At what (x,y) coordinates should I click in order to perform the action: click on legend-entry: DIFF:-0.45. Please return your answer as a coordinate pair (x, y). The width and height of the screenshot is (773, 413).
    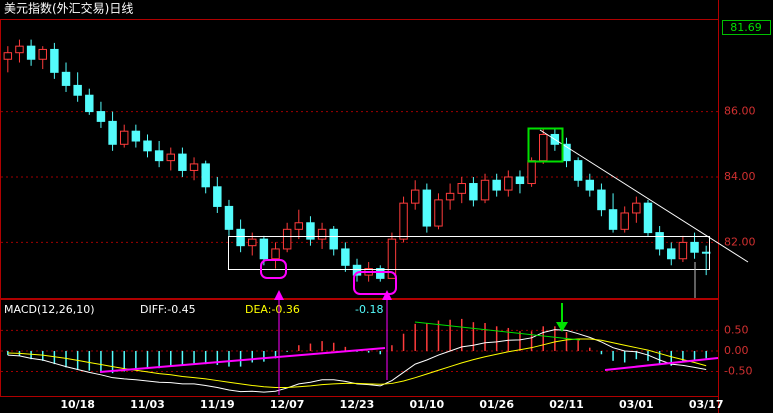
    Looking at the image, I should click on (168, 309).